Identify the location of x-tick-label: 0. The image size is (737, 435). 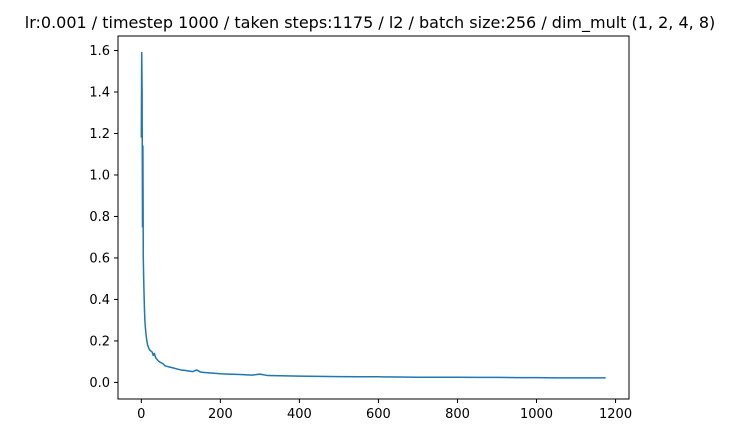
(141, 414).